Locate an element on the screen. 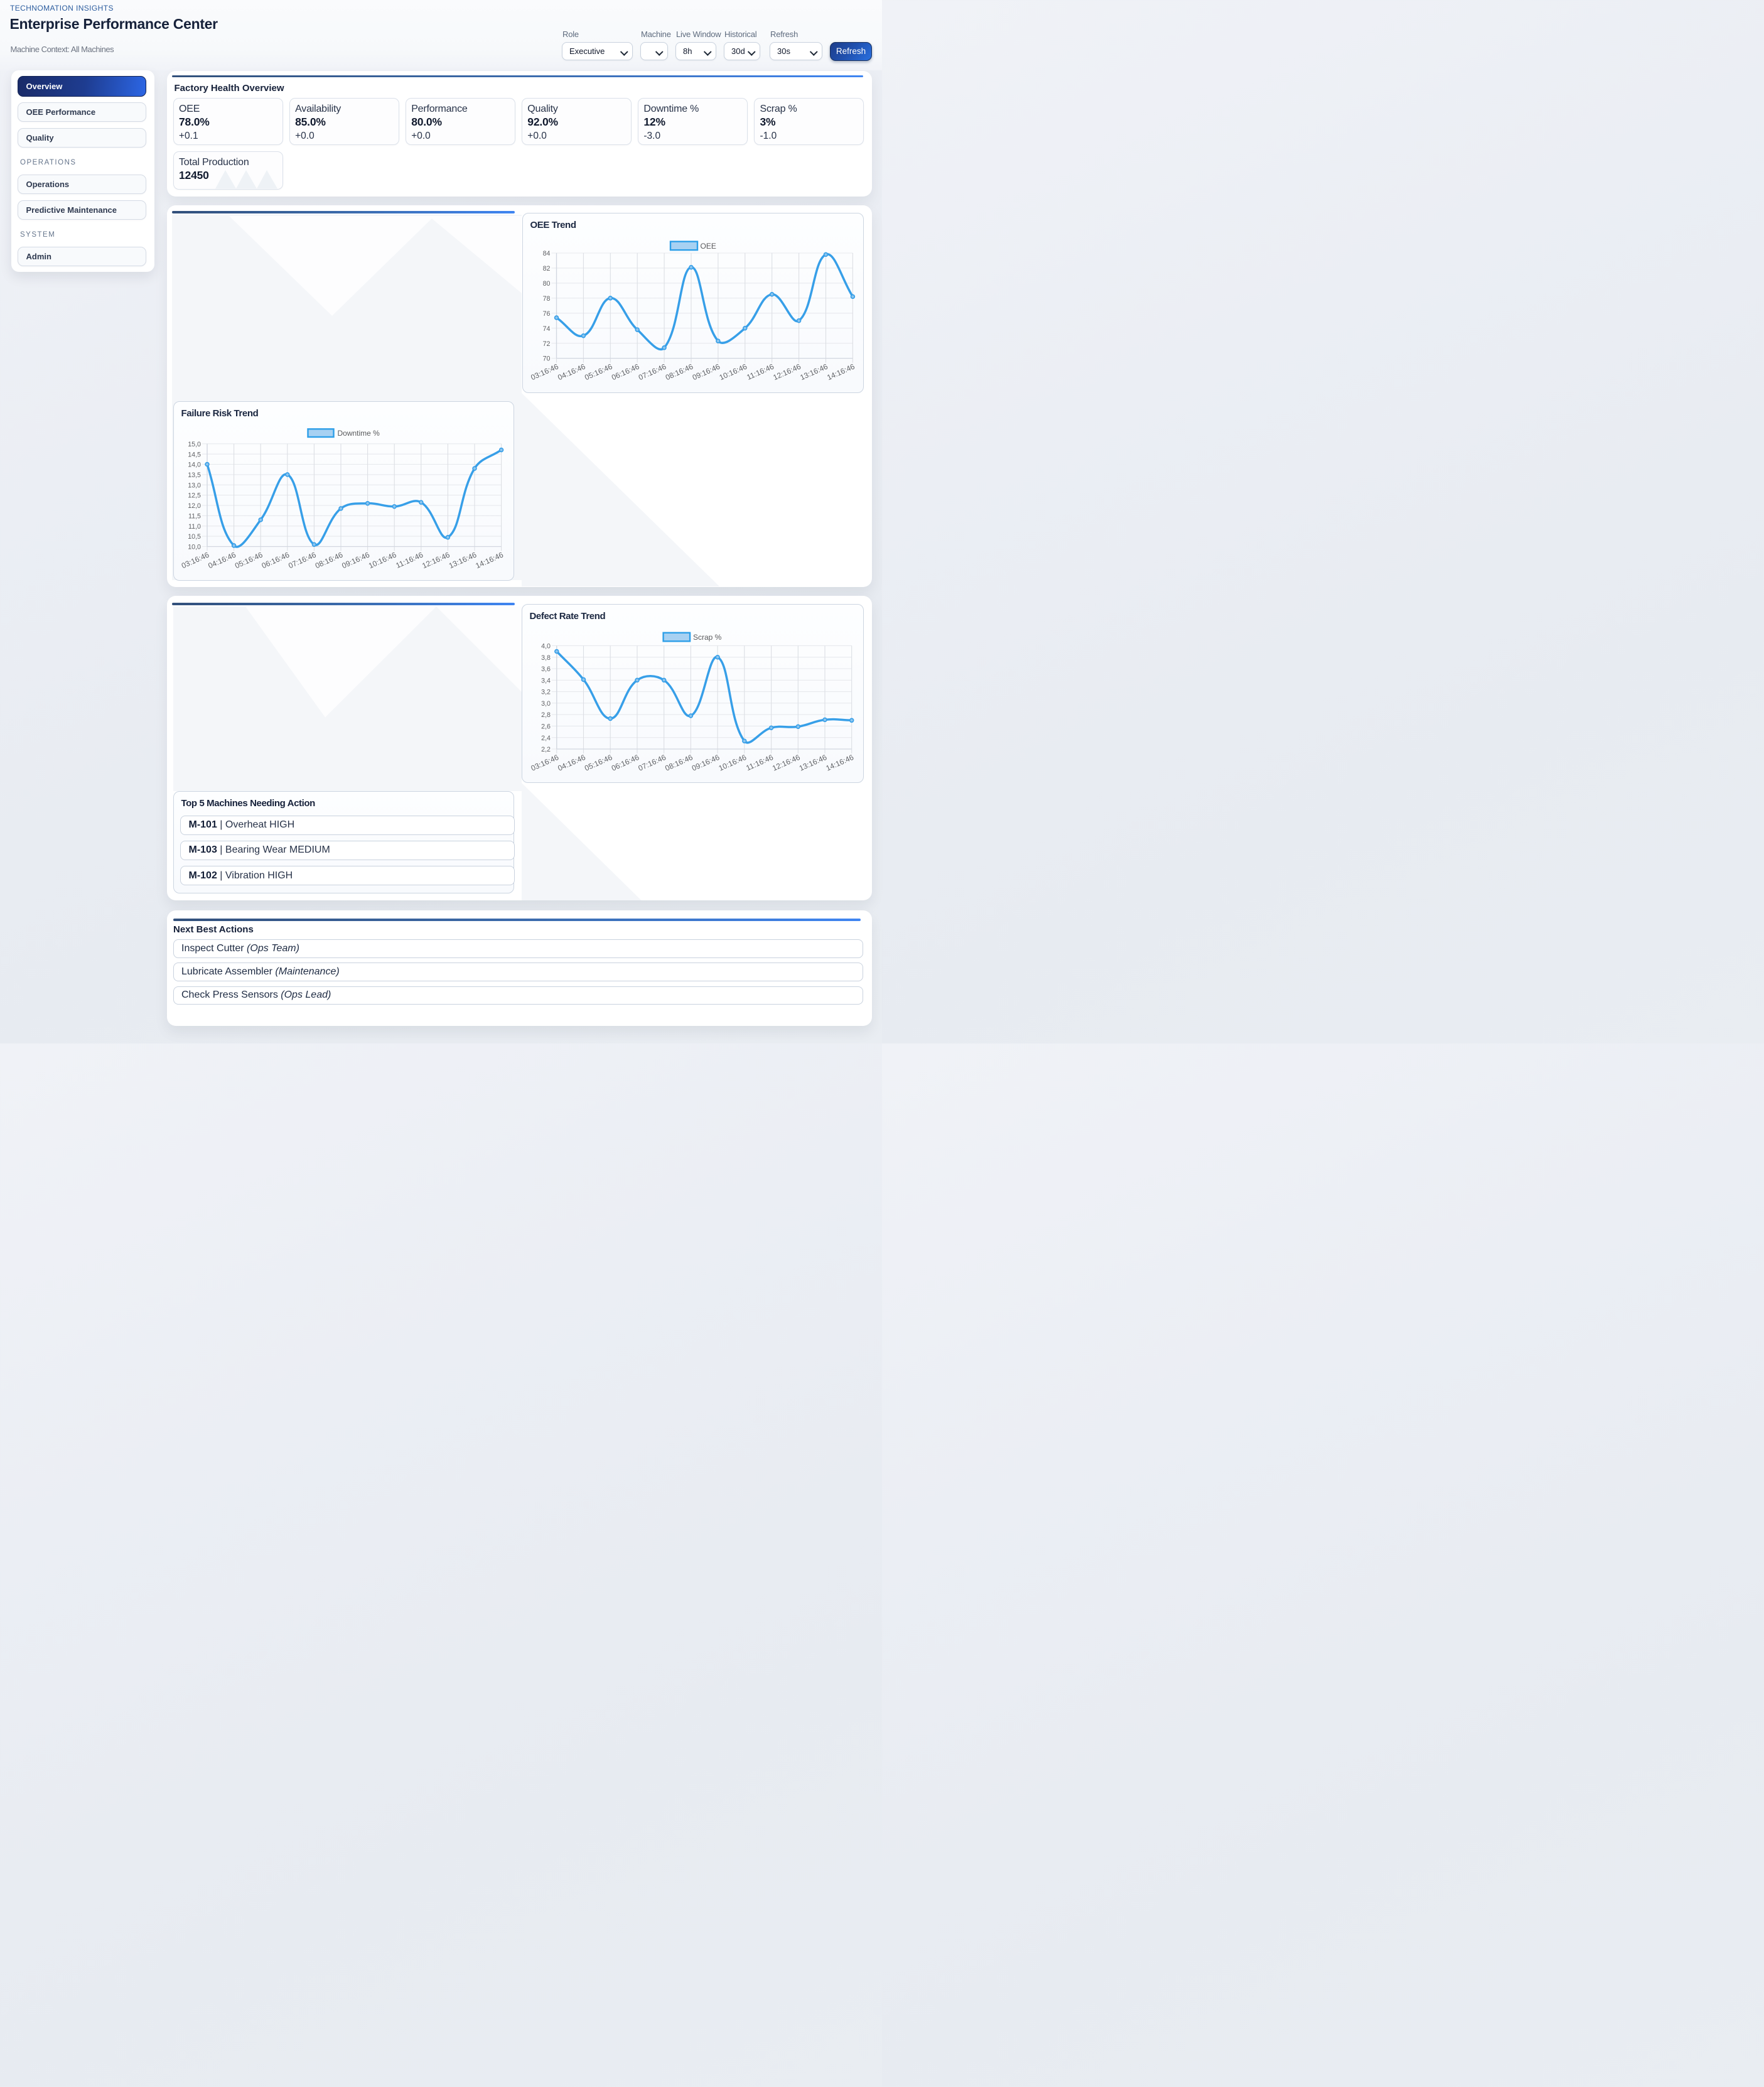 Image resolution: width=1764 pixels, height=2087 pixels. svg-text: 15,0 is located at coordinates (194, 444).